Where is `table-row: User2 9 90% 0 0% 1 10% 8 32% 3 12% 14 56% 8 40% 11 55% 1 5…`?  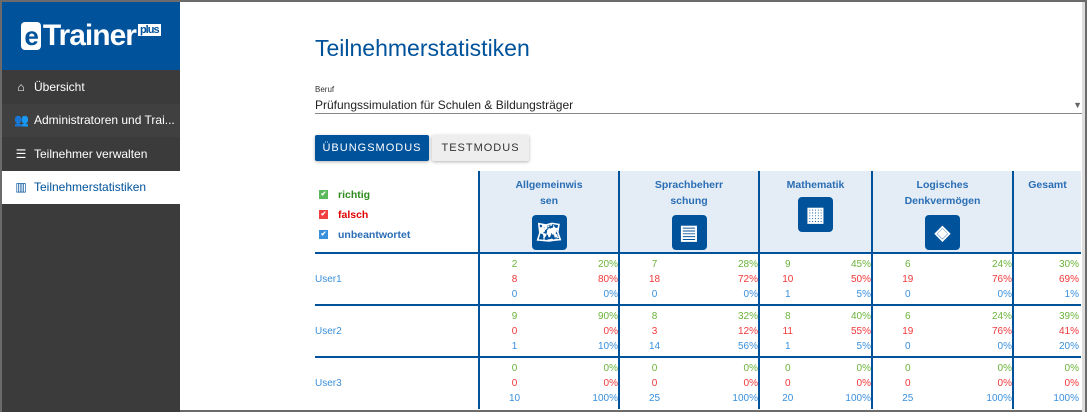
table-row: User2 9 90% 0 0% 1 10% 8 32% 3 12% 14 56% 8 40% 11 55% 1 5… is located at coordinates (698, 330).